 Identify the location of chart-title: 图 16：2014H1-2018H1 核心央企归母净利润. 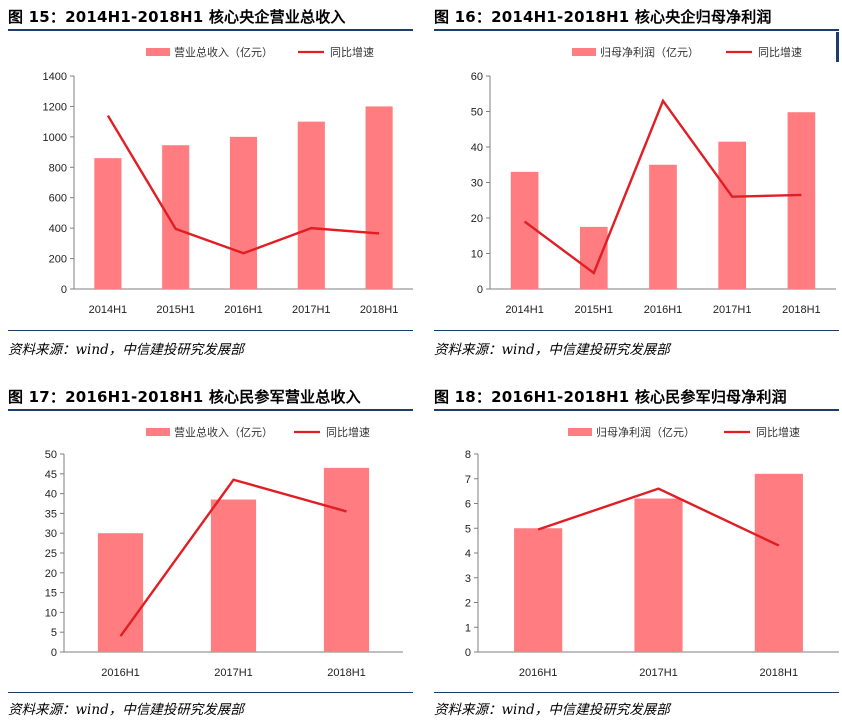
(603, 17).